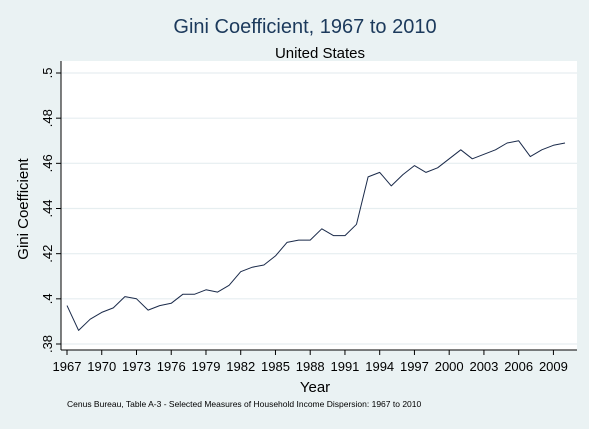 The height and width of the screenshot is (429, 589). Describe the element at coordinates (47, 298) in the screenshot. I see `y-tick-label: .4` at that location.